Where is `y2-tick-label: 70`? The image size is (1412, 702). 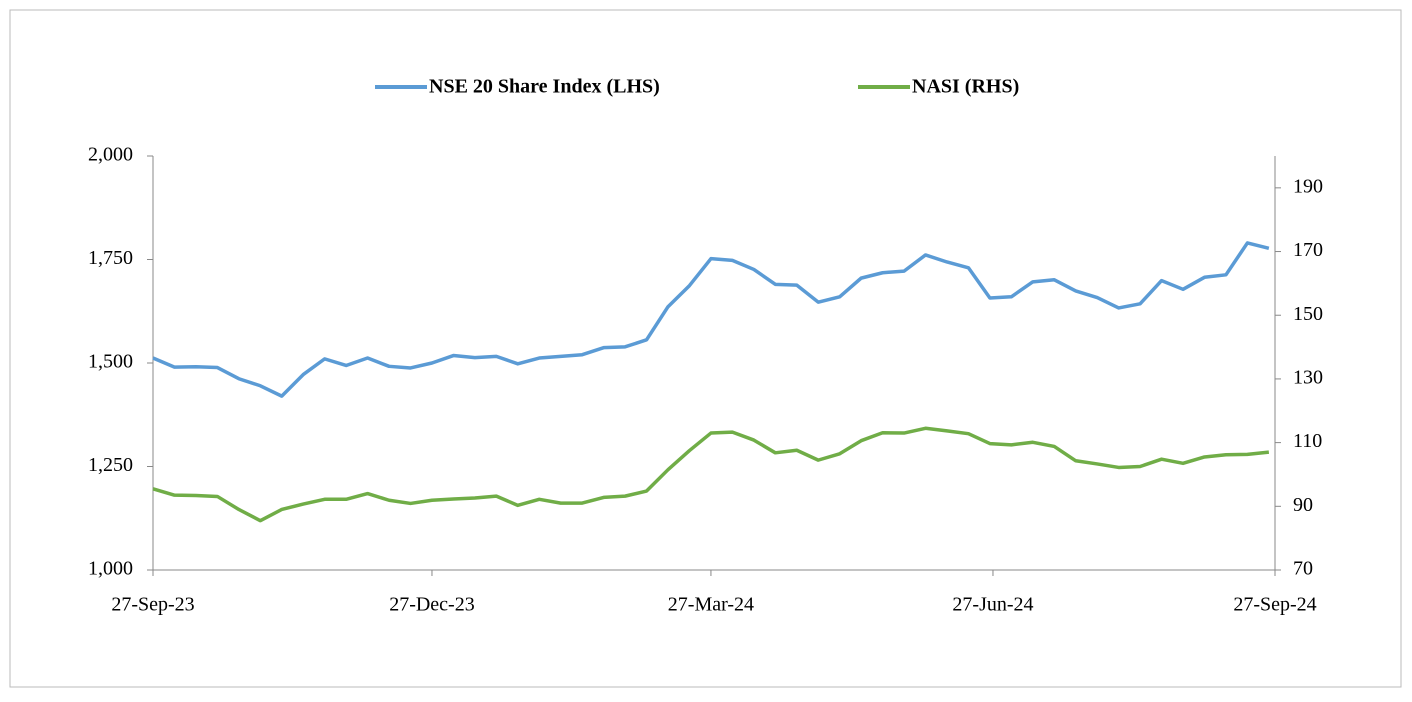 y2-tick-label: 70 is located at coordinates (1303, 569).